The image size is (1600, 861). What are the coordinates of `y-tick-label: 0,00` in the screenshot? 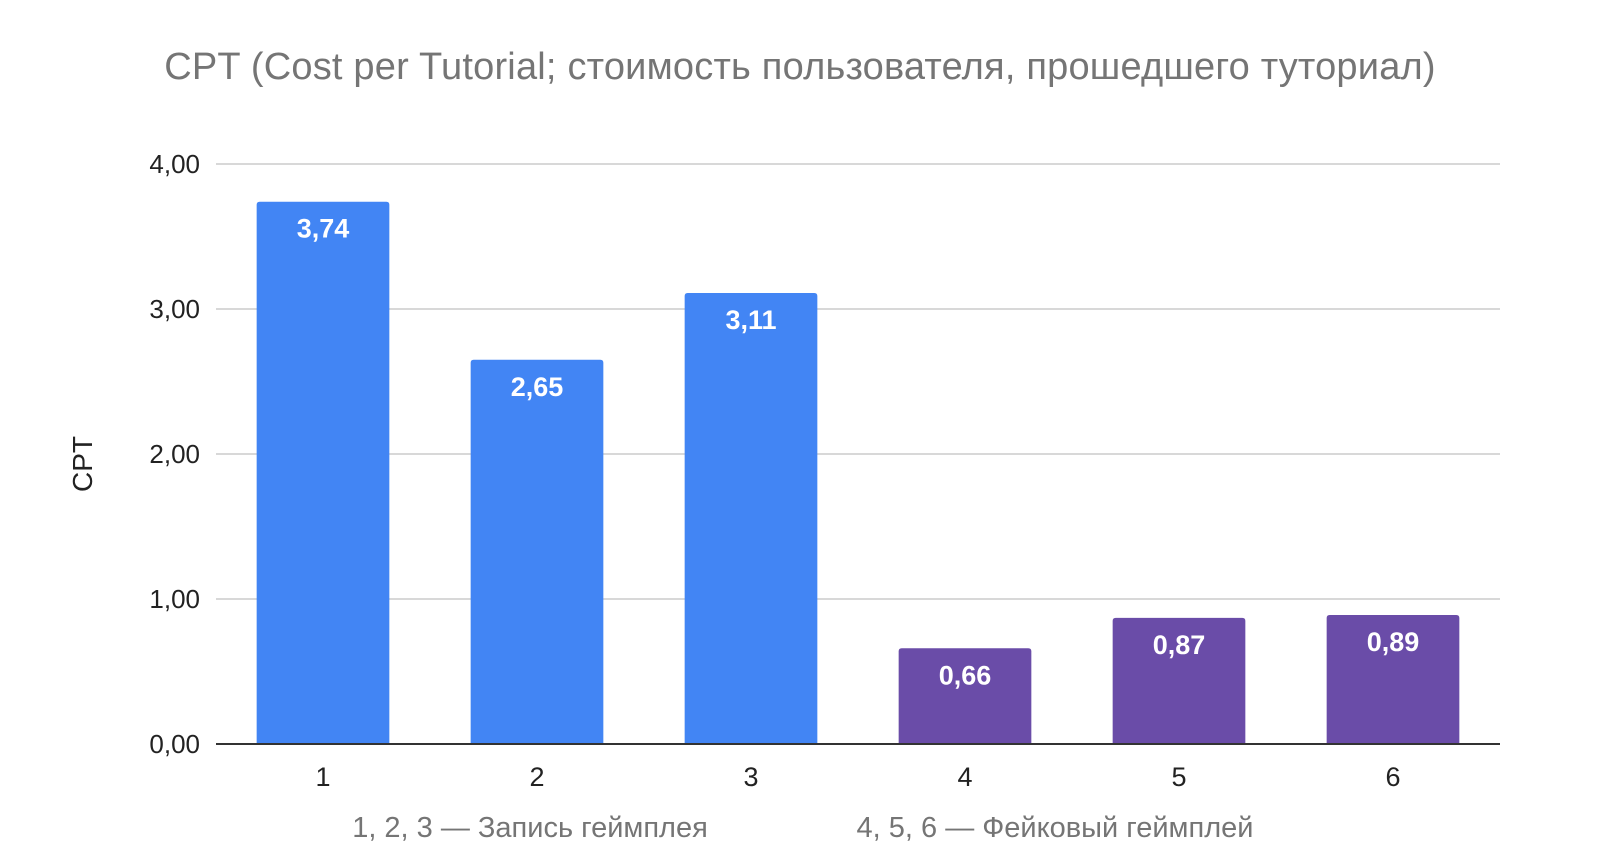 It's located at (174, 744).